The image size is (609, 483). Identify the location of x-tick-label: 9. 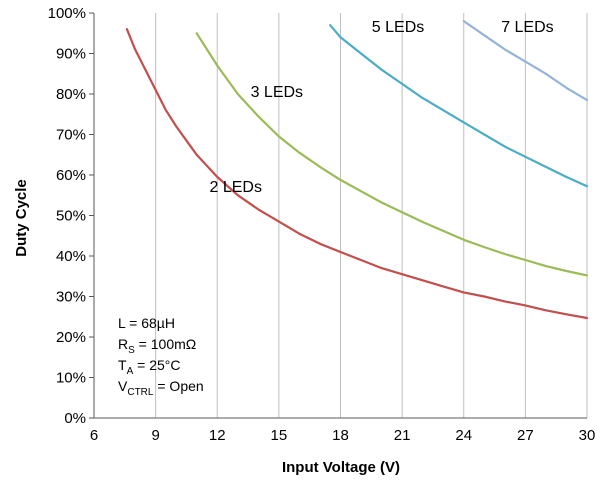
(155, 435).